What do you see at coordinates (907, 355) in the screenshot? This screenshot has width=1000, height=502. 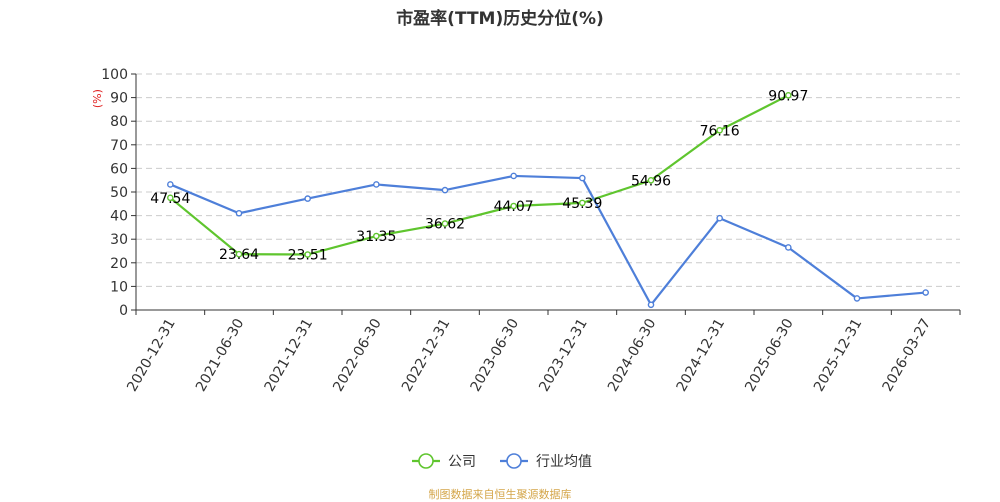 I see `x-tick-label: 2026-03-27` at bounding box center [907, 355].